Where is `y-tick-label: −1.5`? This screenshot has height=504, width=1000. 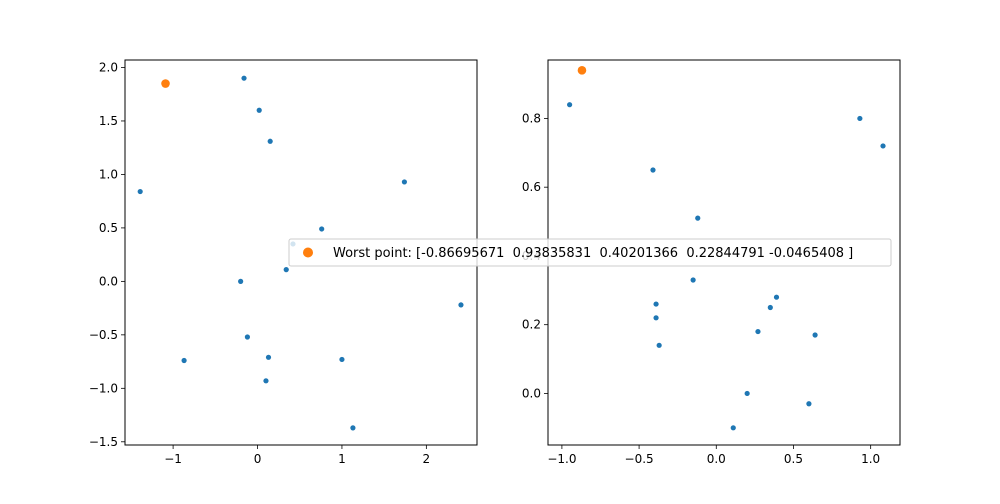
y-tick-label: −1.5 is located at coordinates (103, 442).